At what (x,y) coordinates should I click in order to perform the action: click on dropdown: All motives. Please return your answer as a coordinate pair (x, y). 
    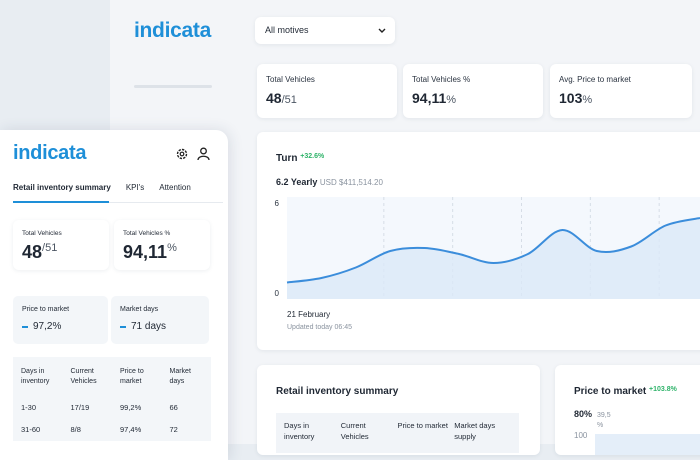
    Looking at the image, I should click on (325, 30).